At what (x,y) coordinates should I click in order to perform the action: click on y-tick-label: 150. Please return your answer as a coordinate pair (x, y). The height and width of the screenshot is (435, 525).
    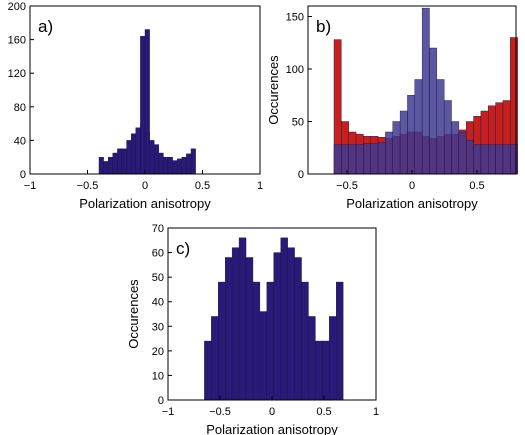
    Looking at the image, I should click on (295, 18).